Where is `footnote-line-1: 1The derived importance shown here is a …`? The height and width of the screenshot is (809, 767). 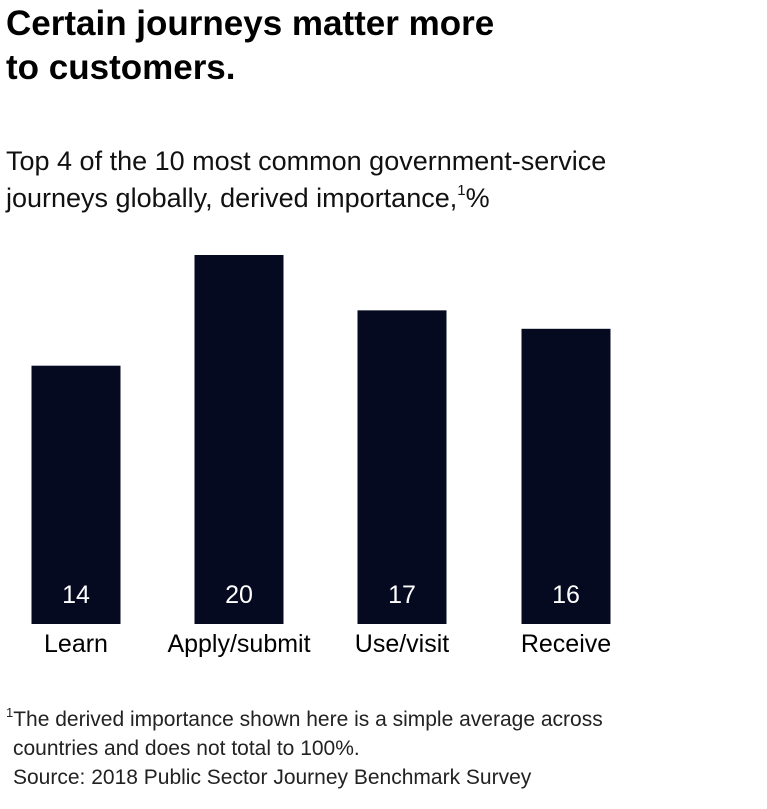
footnote-line-1: 1The derived importance shown here is a … is located at coordinates (381, 719).